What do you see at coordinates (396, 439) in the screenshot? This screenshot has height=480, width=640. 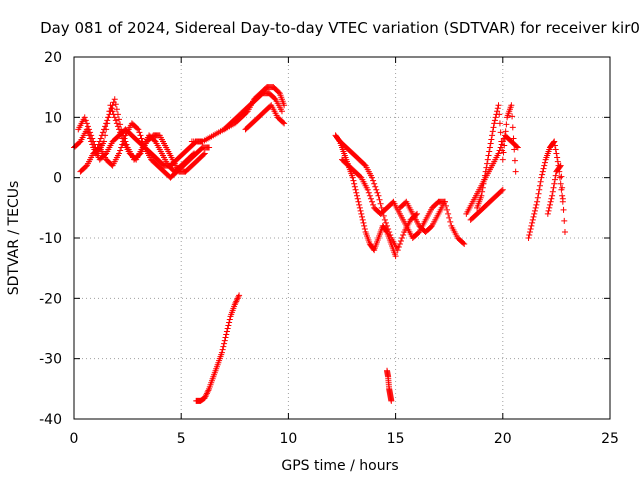 I see `x-tick-label: 15` at bounding box center [396, 439].